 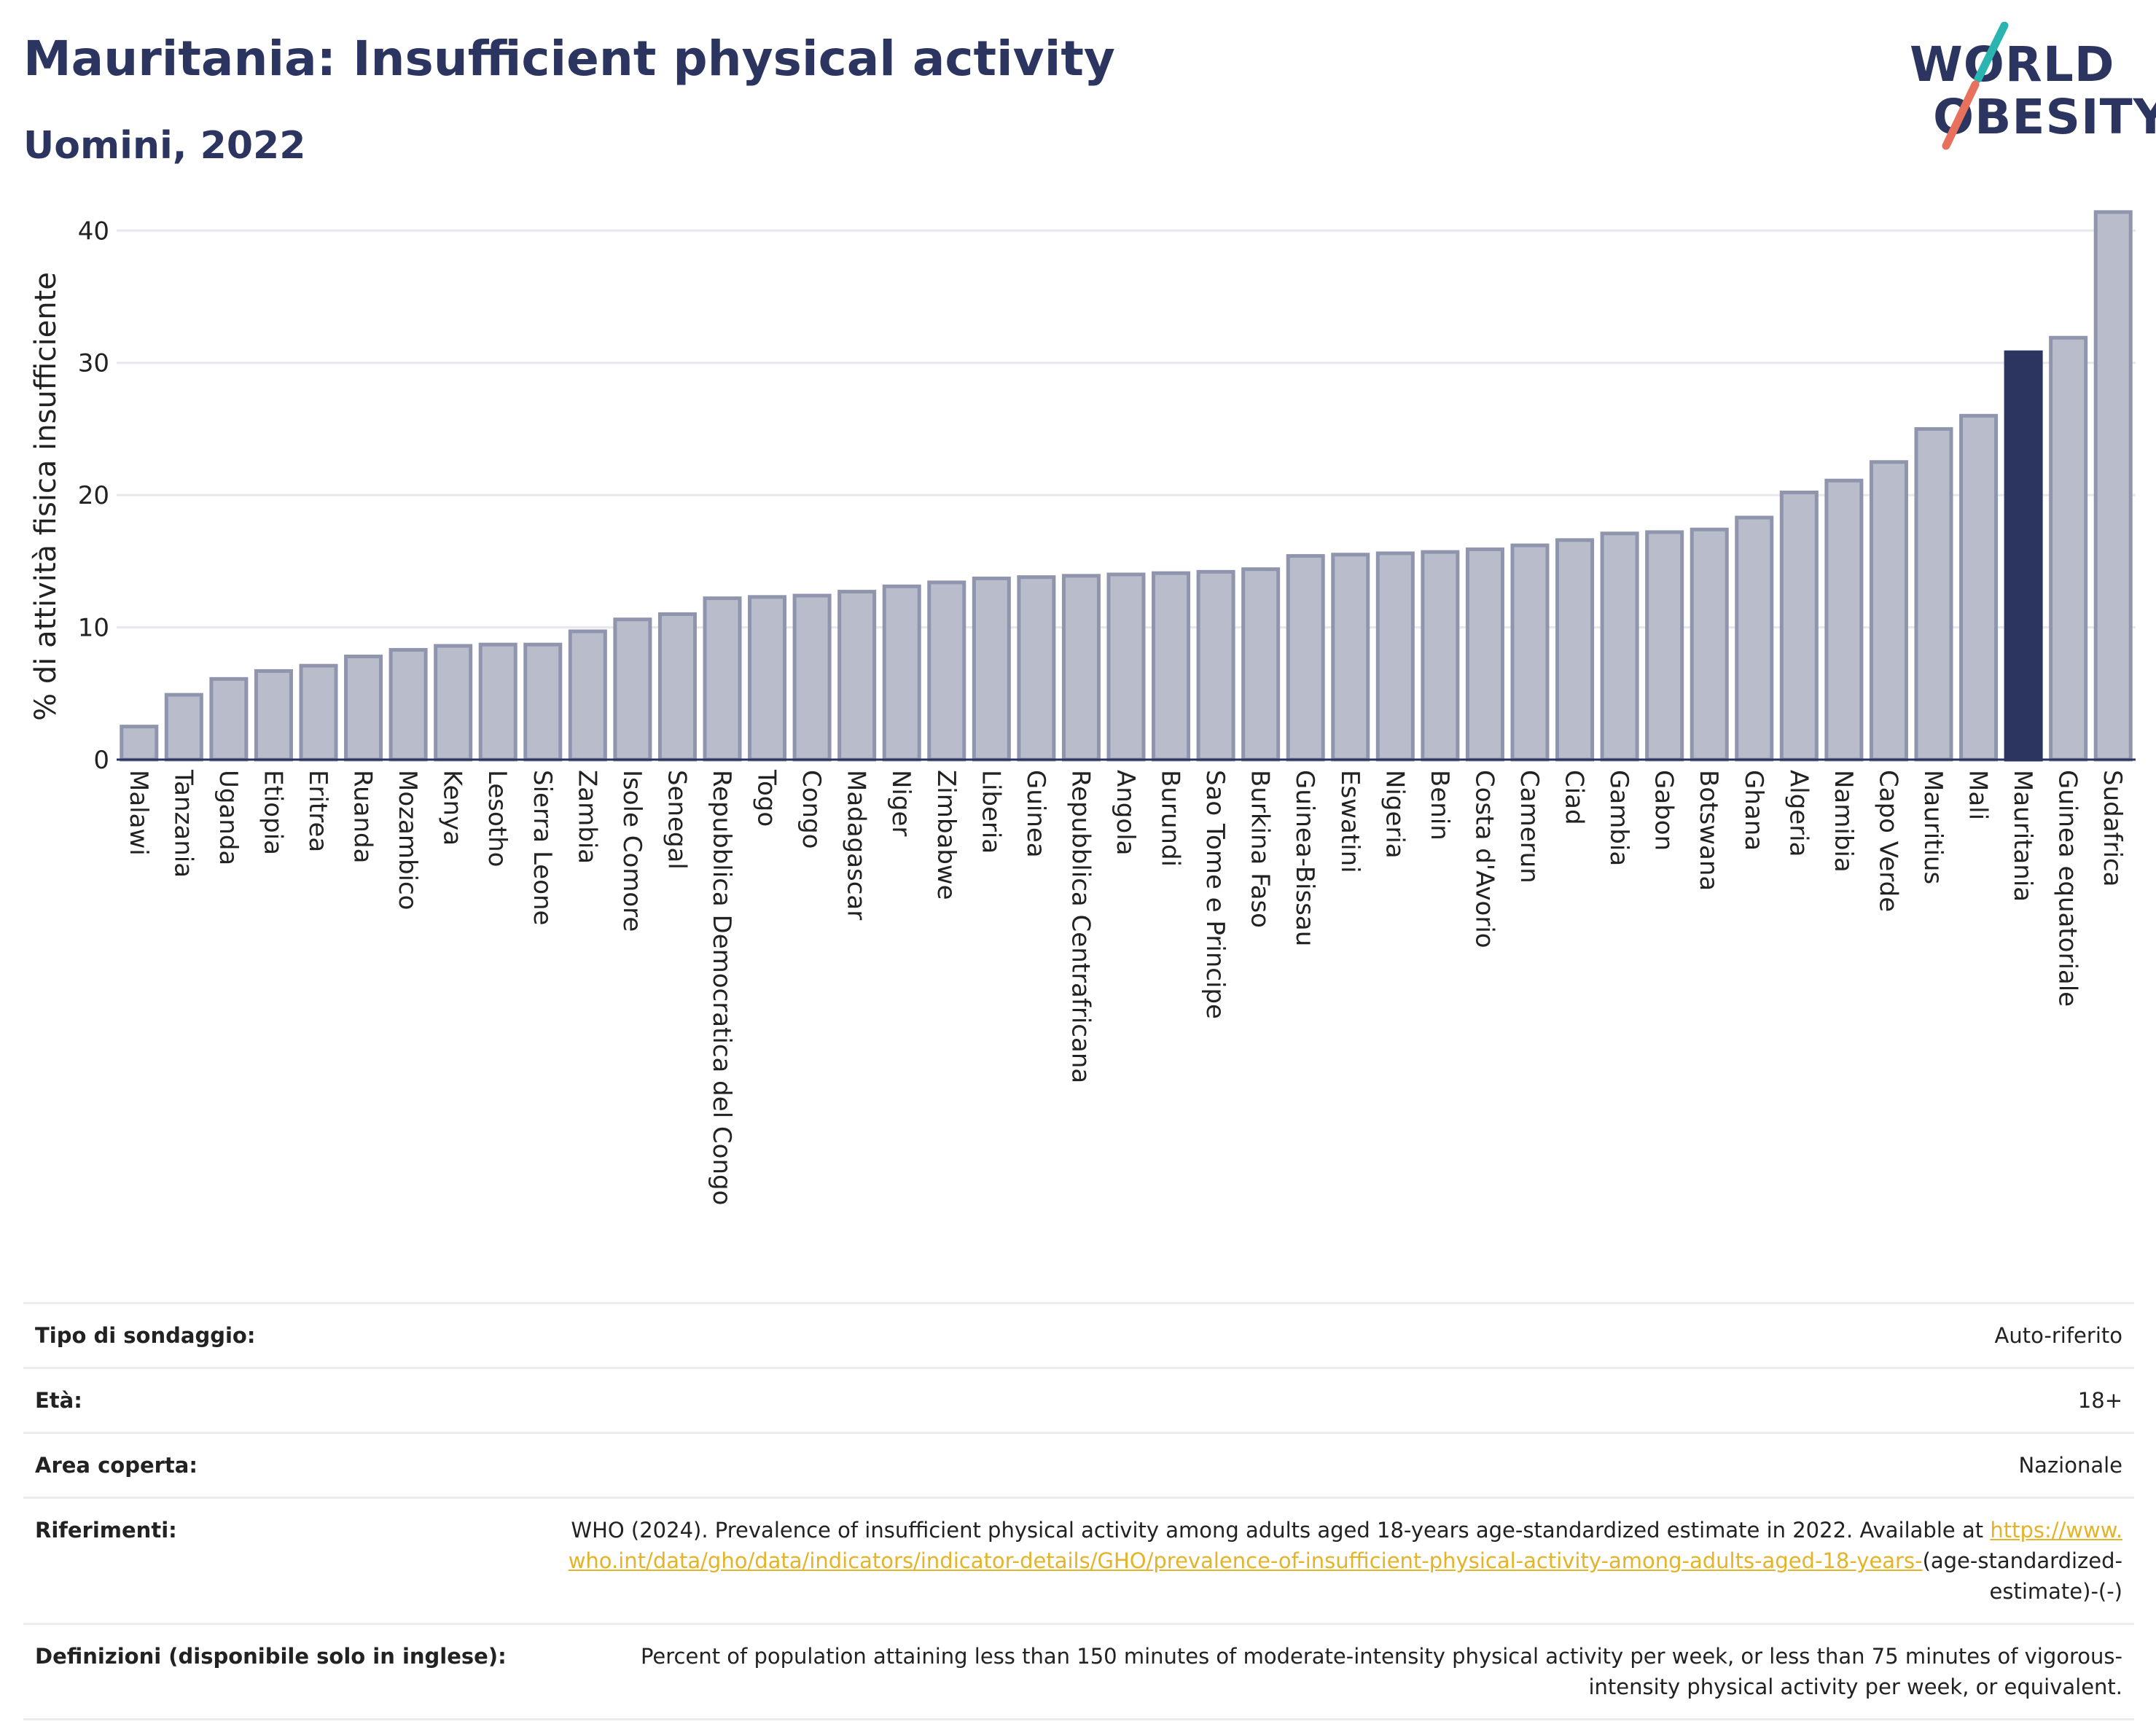 What do you see at coordinates (2113, 828) in the screenshot?
I see `x-tick-label: Sudafrica` at bounding box center [2113, 828].